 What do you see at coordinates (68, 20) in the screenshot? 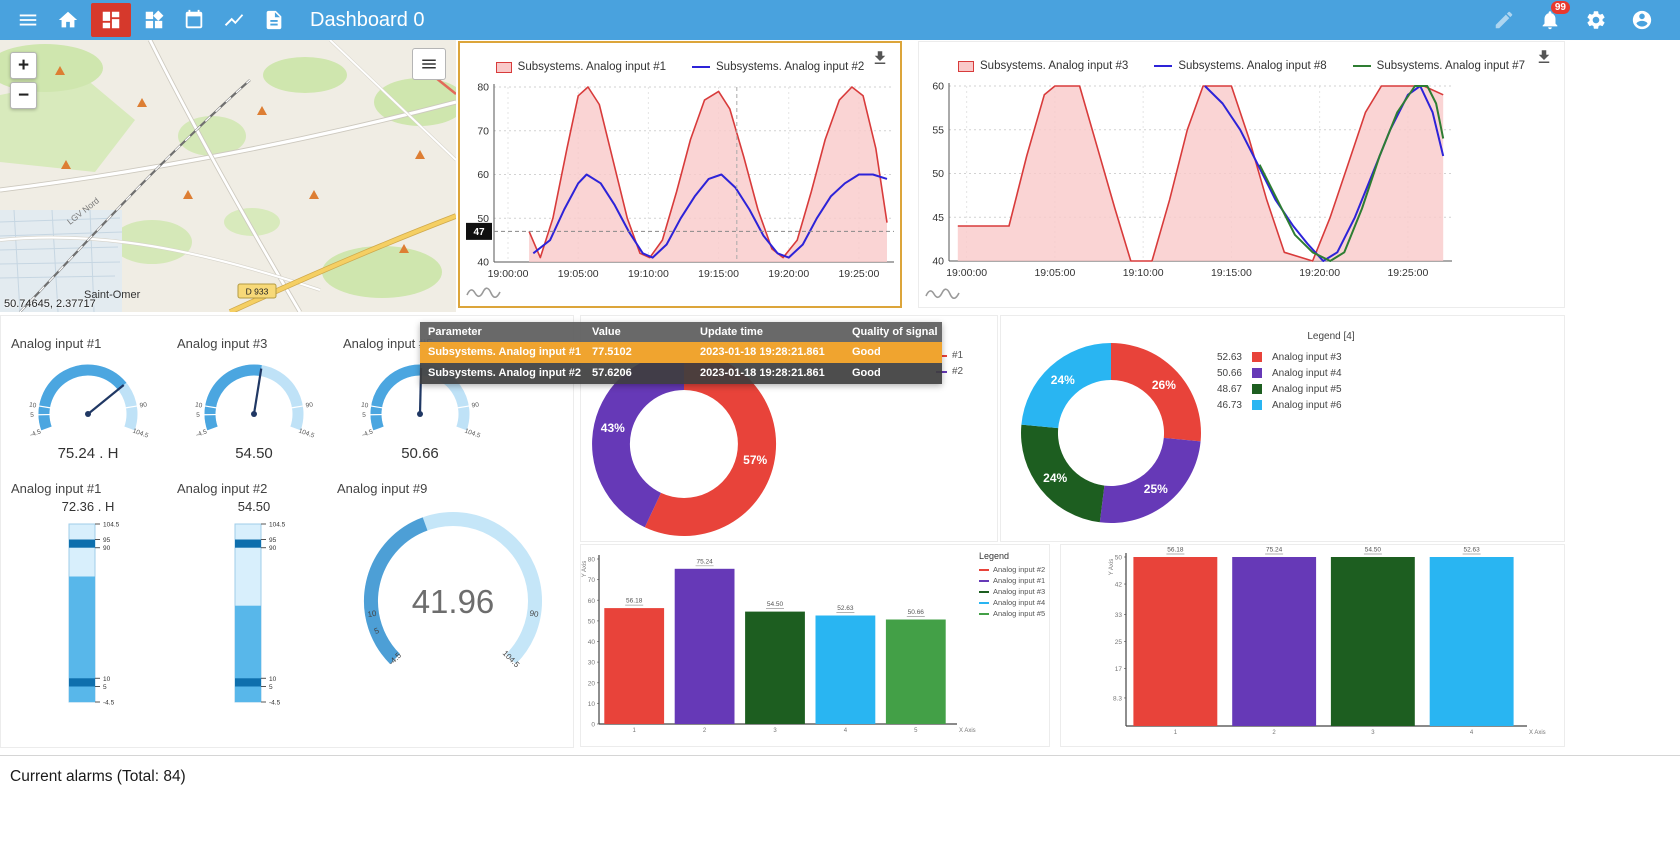
I see `home-button` at bounding box center [68, 20].